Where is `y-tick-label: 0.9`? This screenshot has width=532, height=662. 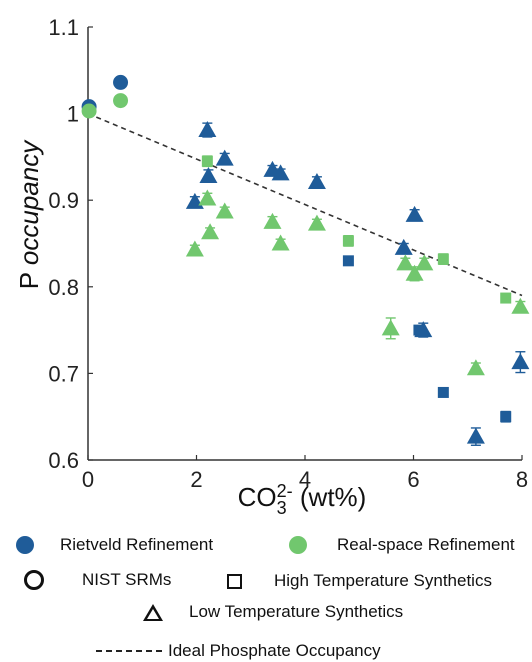 y-tick-label: 0.9 is located at coordinates (63, 200).